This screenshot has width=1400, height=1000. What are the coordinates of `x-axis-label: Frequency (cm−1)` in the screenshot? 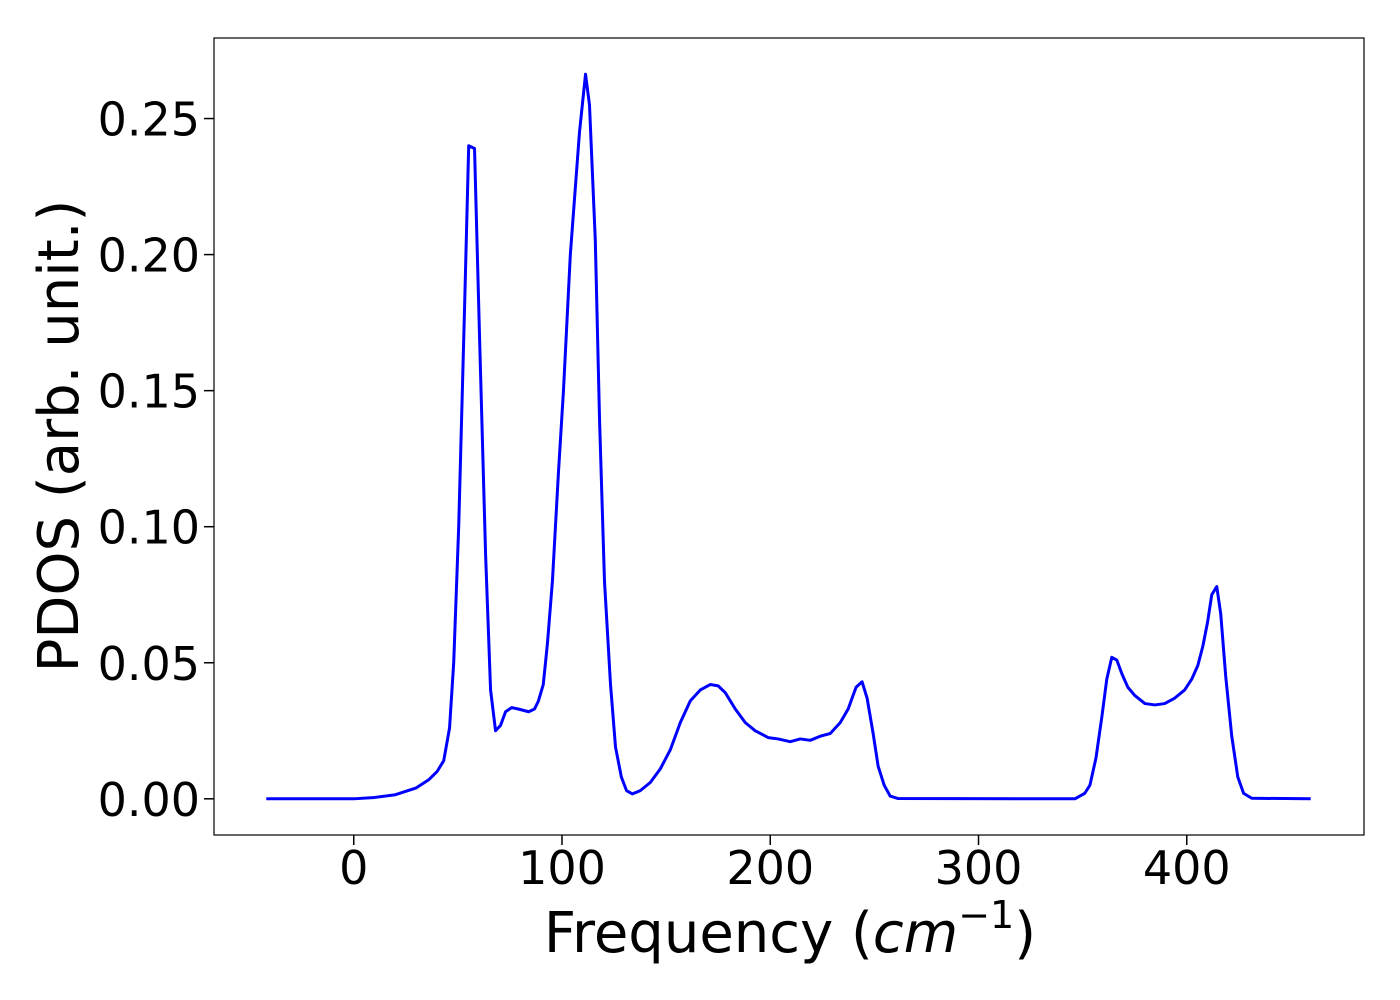 It's located at (790, 929).